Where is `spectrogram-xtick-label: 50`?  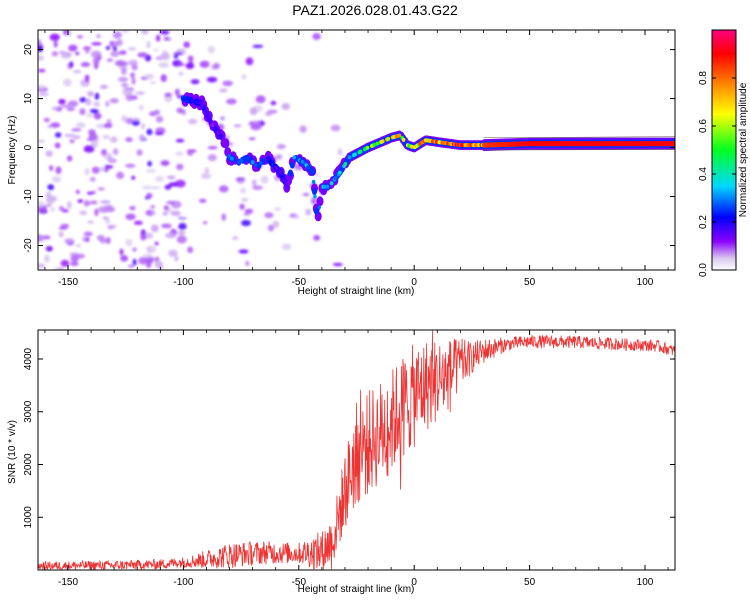 spectrogram-xtick-label: 50 is located at coordinates (530, 282).